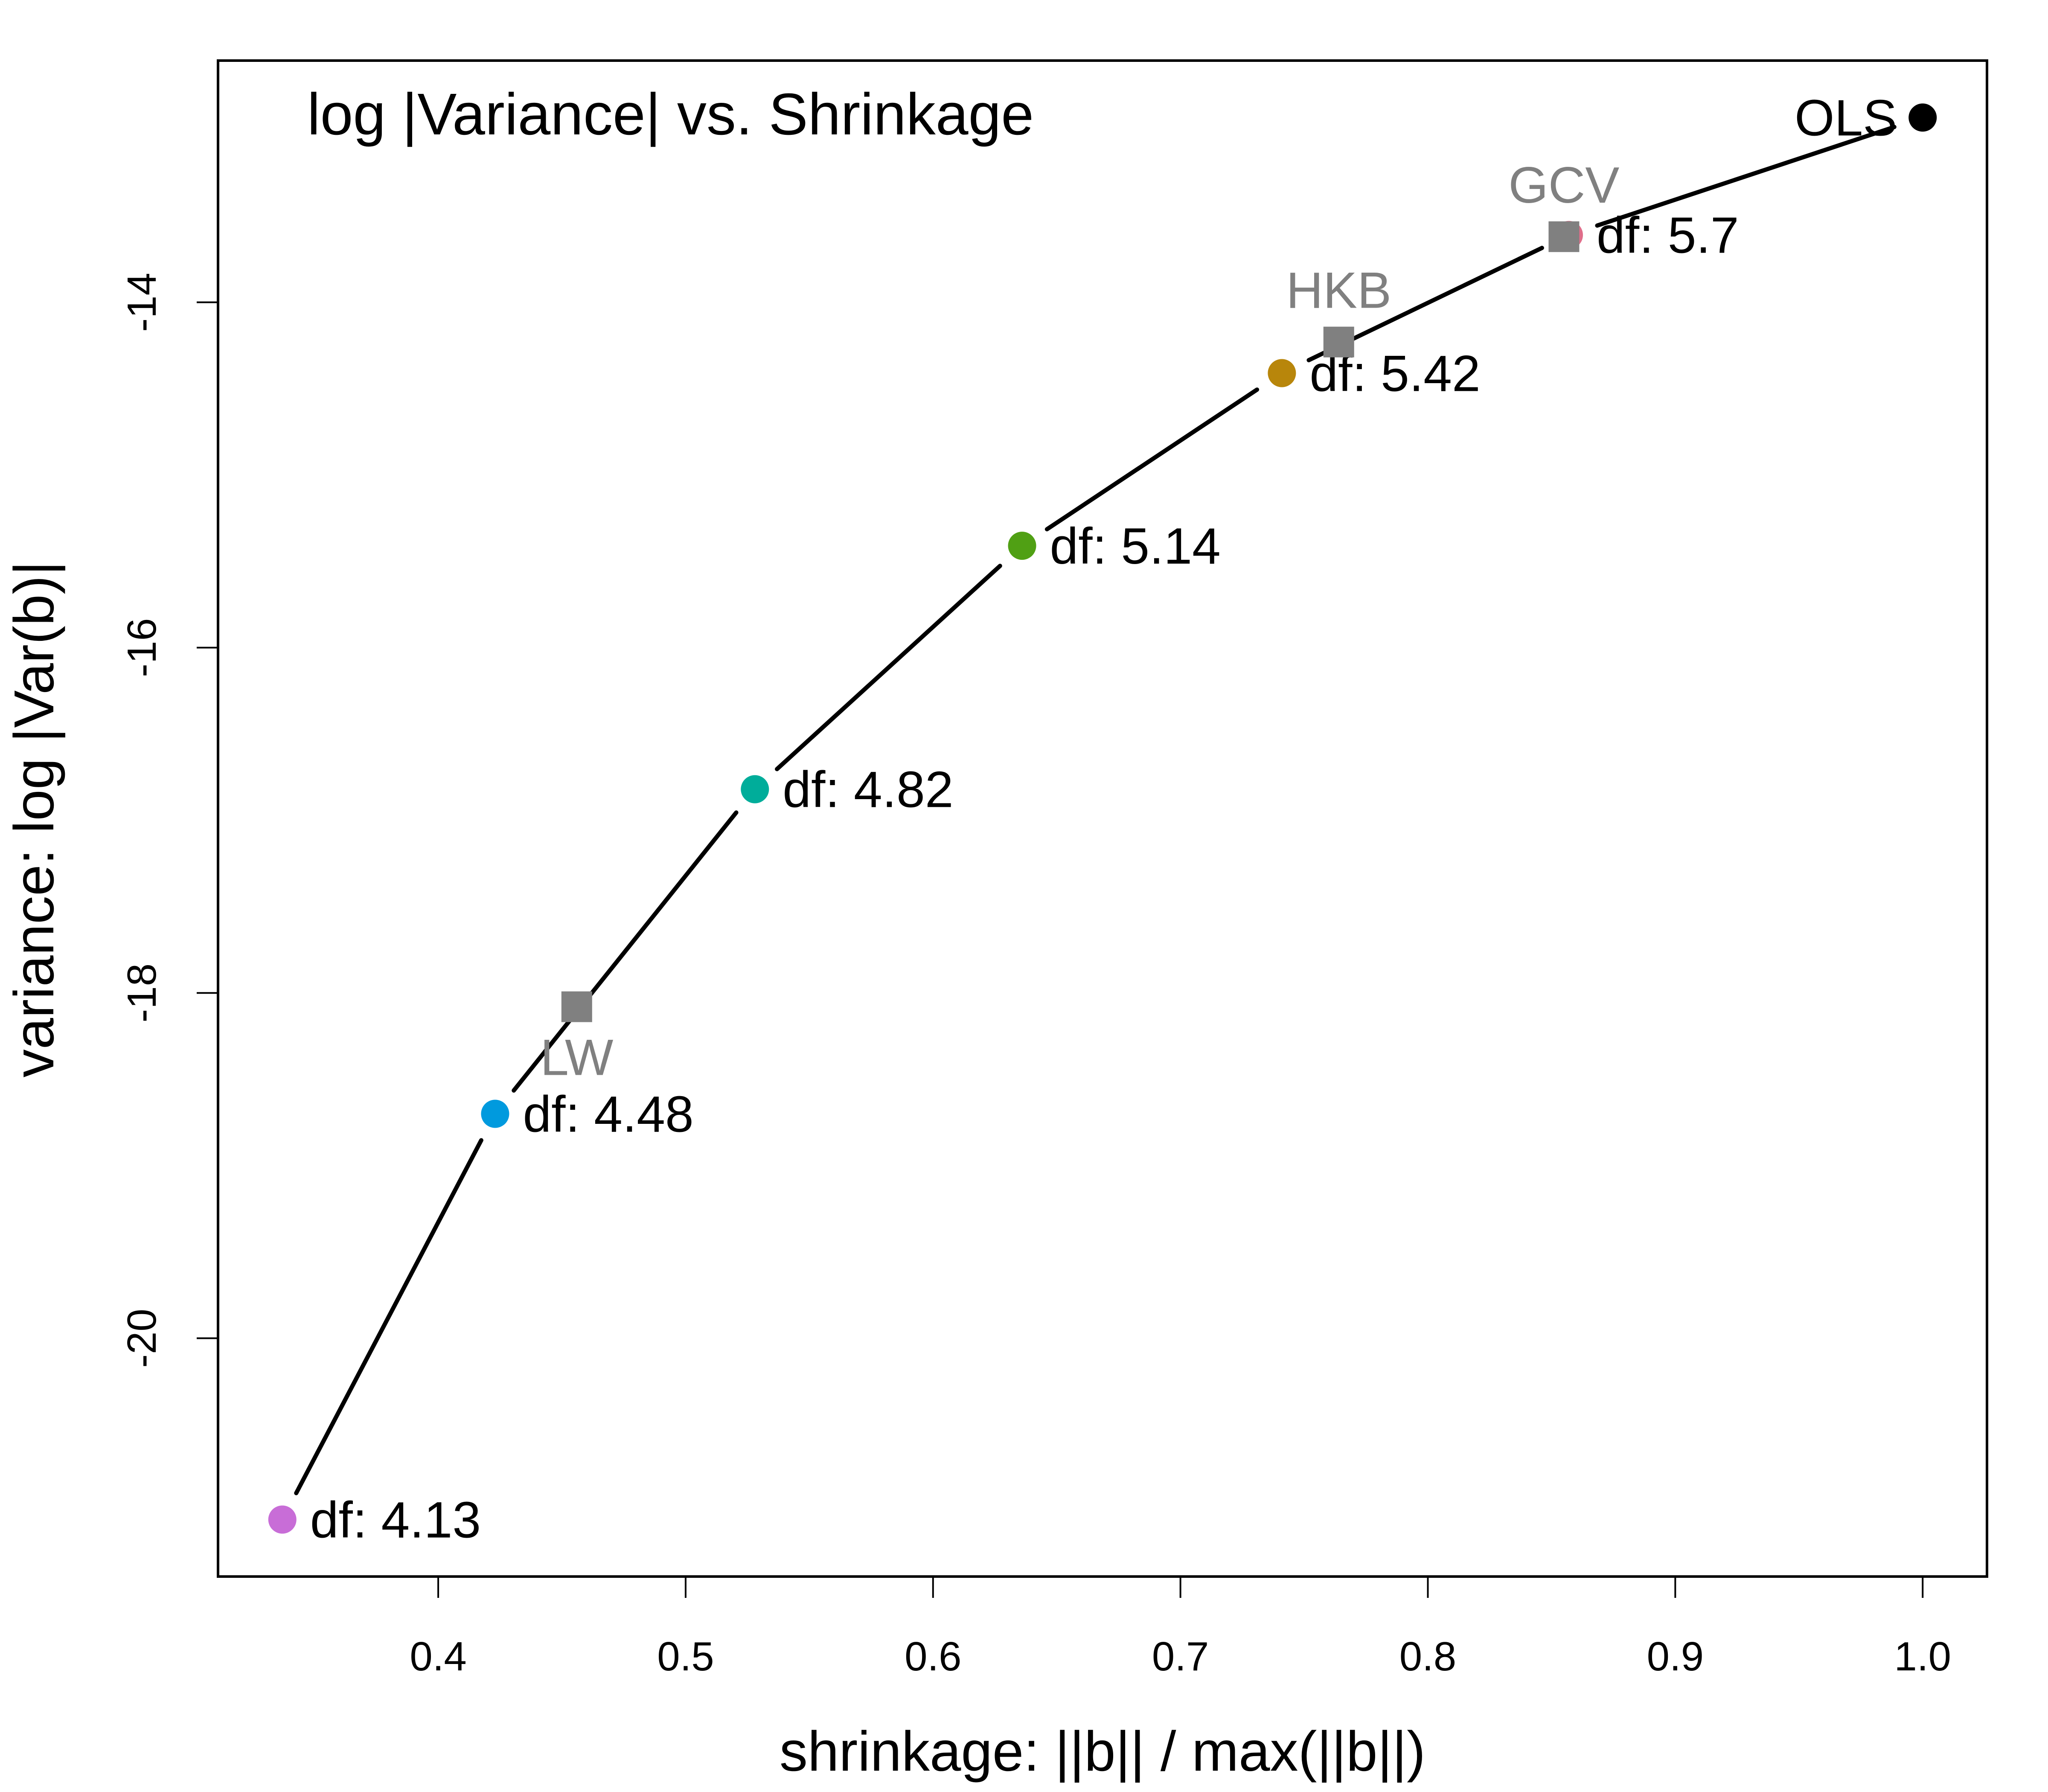 Image resolution: width=2048 pixels, height=1792 pixels. Describe the element at coordinates (1180, 1656) in the screenshot. I see `x-tick-label: 0.7` at that location.